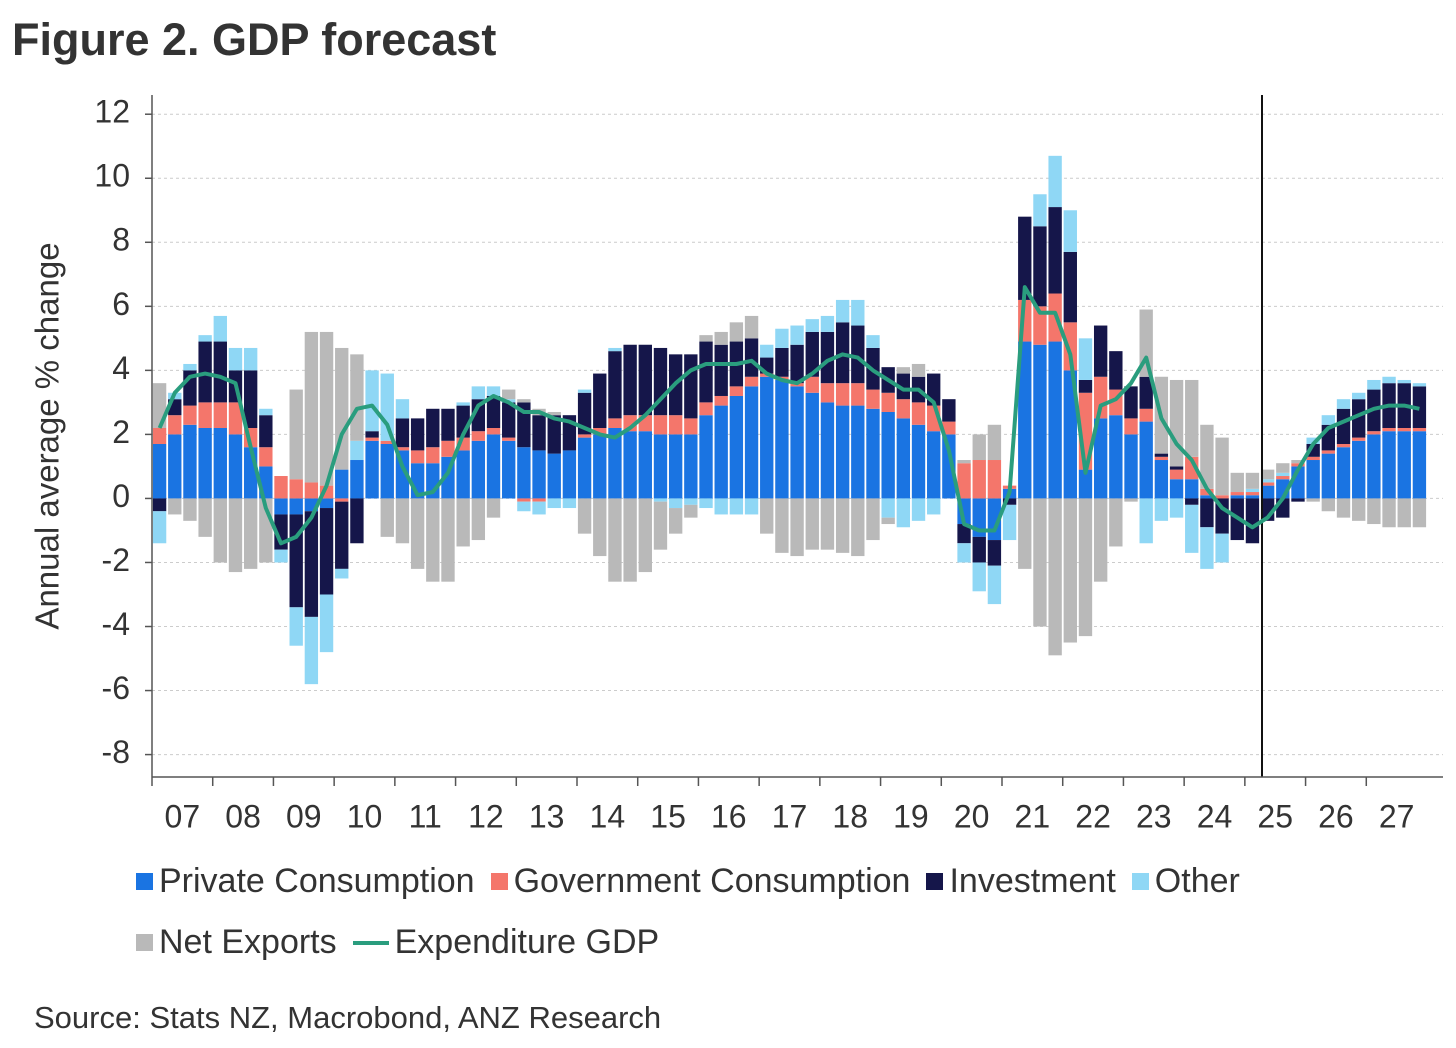  What do you see at coordinates (112, 112) in the screenshot?
I see `y-tick-label: 12` at bounding box center [112, 112].